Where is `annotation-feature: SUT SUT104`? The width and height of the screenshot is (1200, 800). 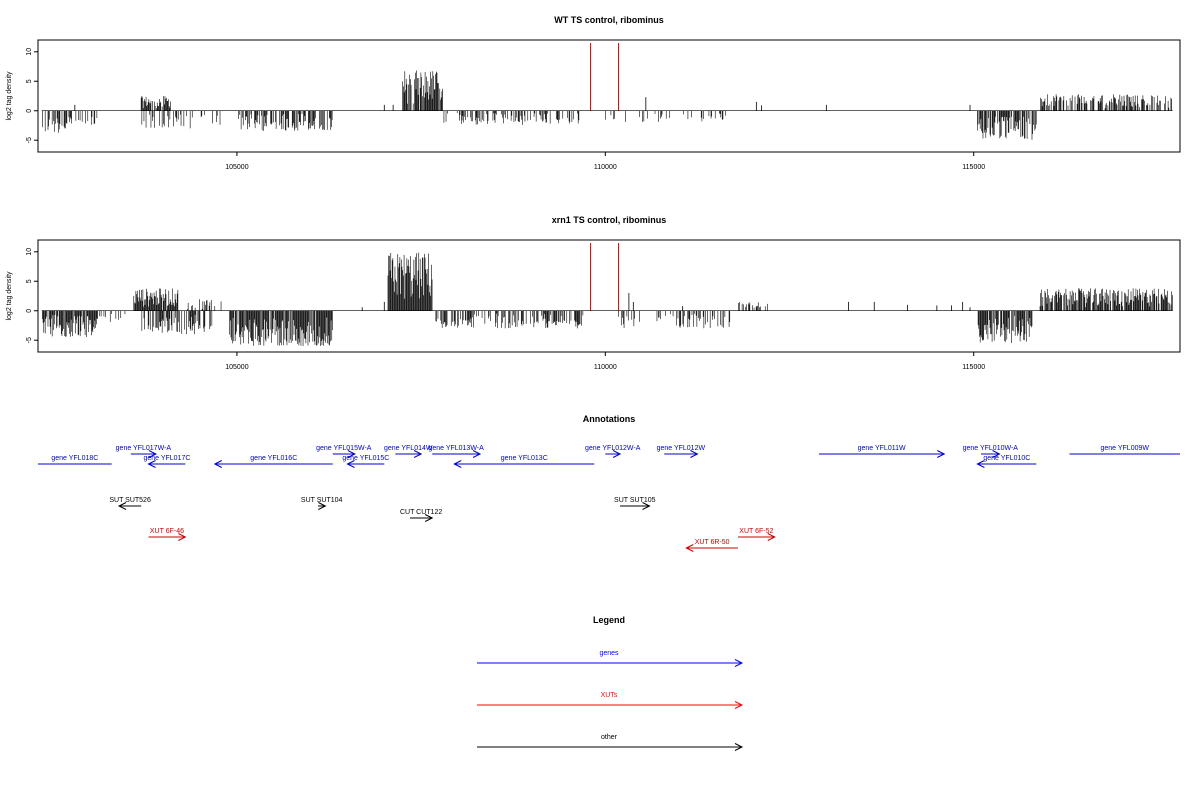 annotation-feature: SUT SUT104 is located at coordinates (322, 503).